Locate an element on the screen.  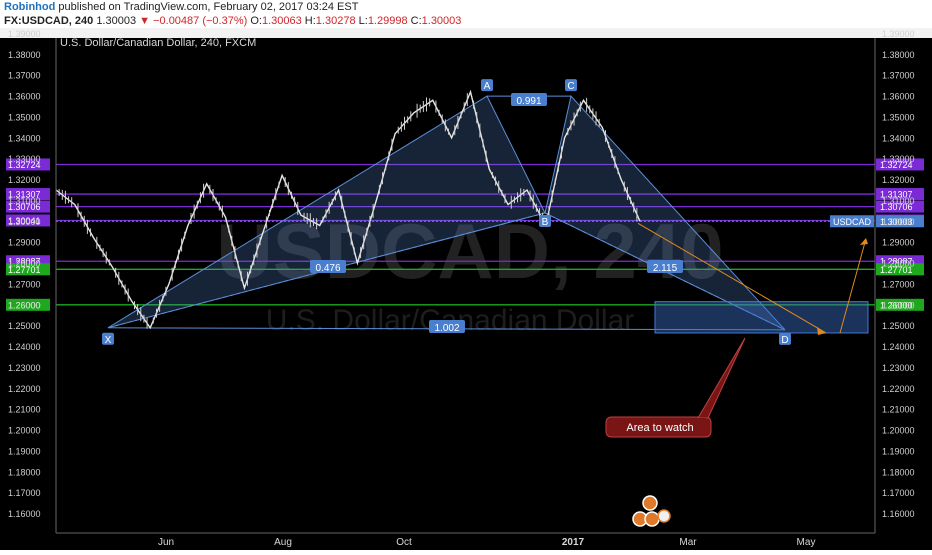
y-tick-right-2: 1.37000 is located at coordinates (898, 76).